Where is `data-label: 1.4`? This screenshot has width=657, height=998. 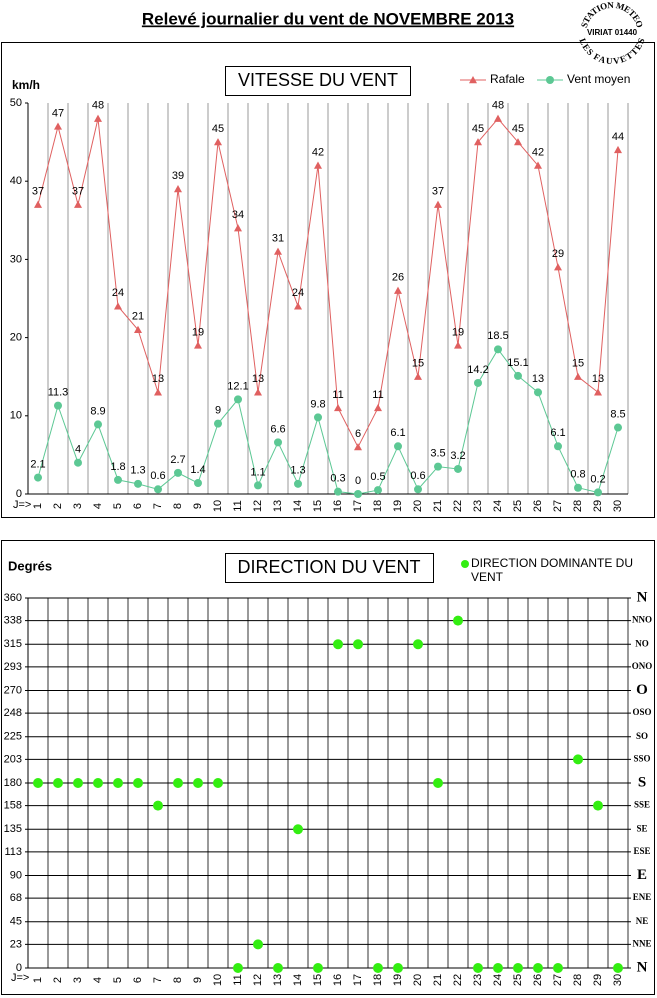
data-label: 1.4 is located at coordinates (197, 470).